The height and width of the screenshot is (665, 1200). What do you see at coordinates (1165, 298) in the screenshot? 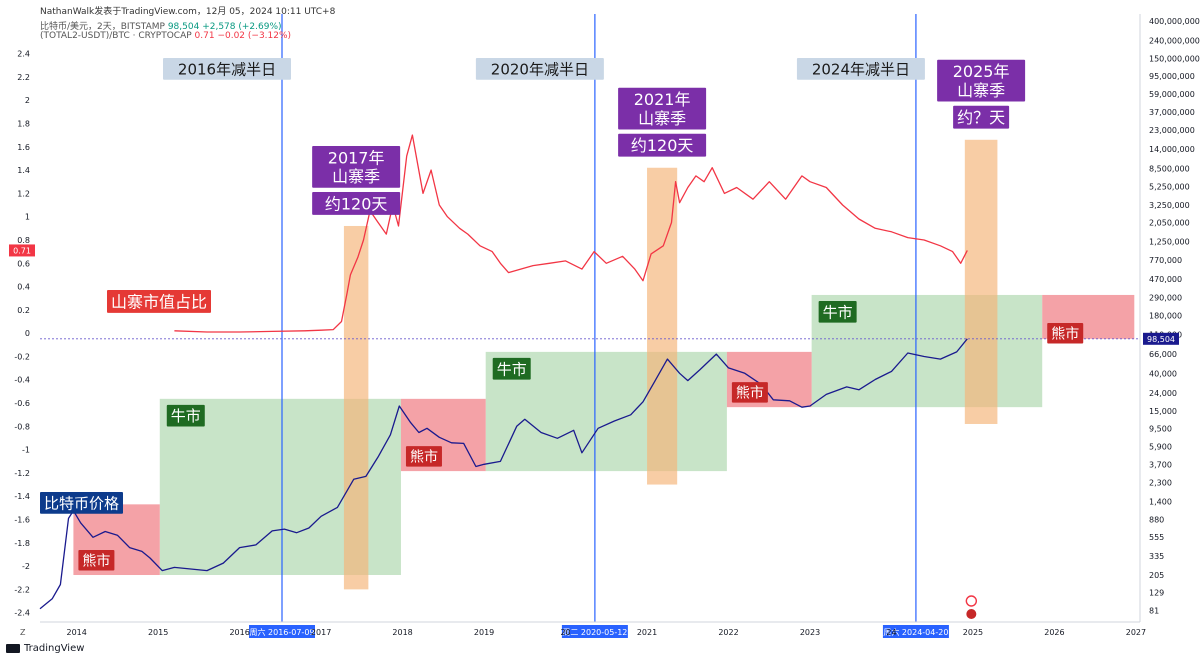
I see `right-tick-label-17: 290,000` at bounding box center [1165, 298].